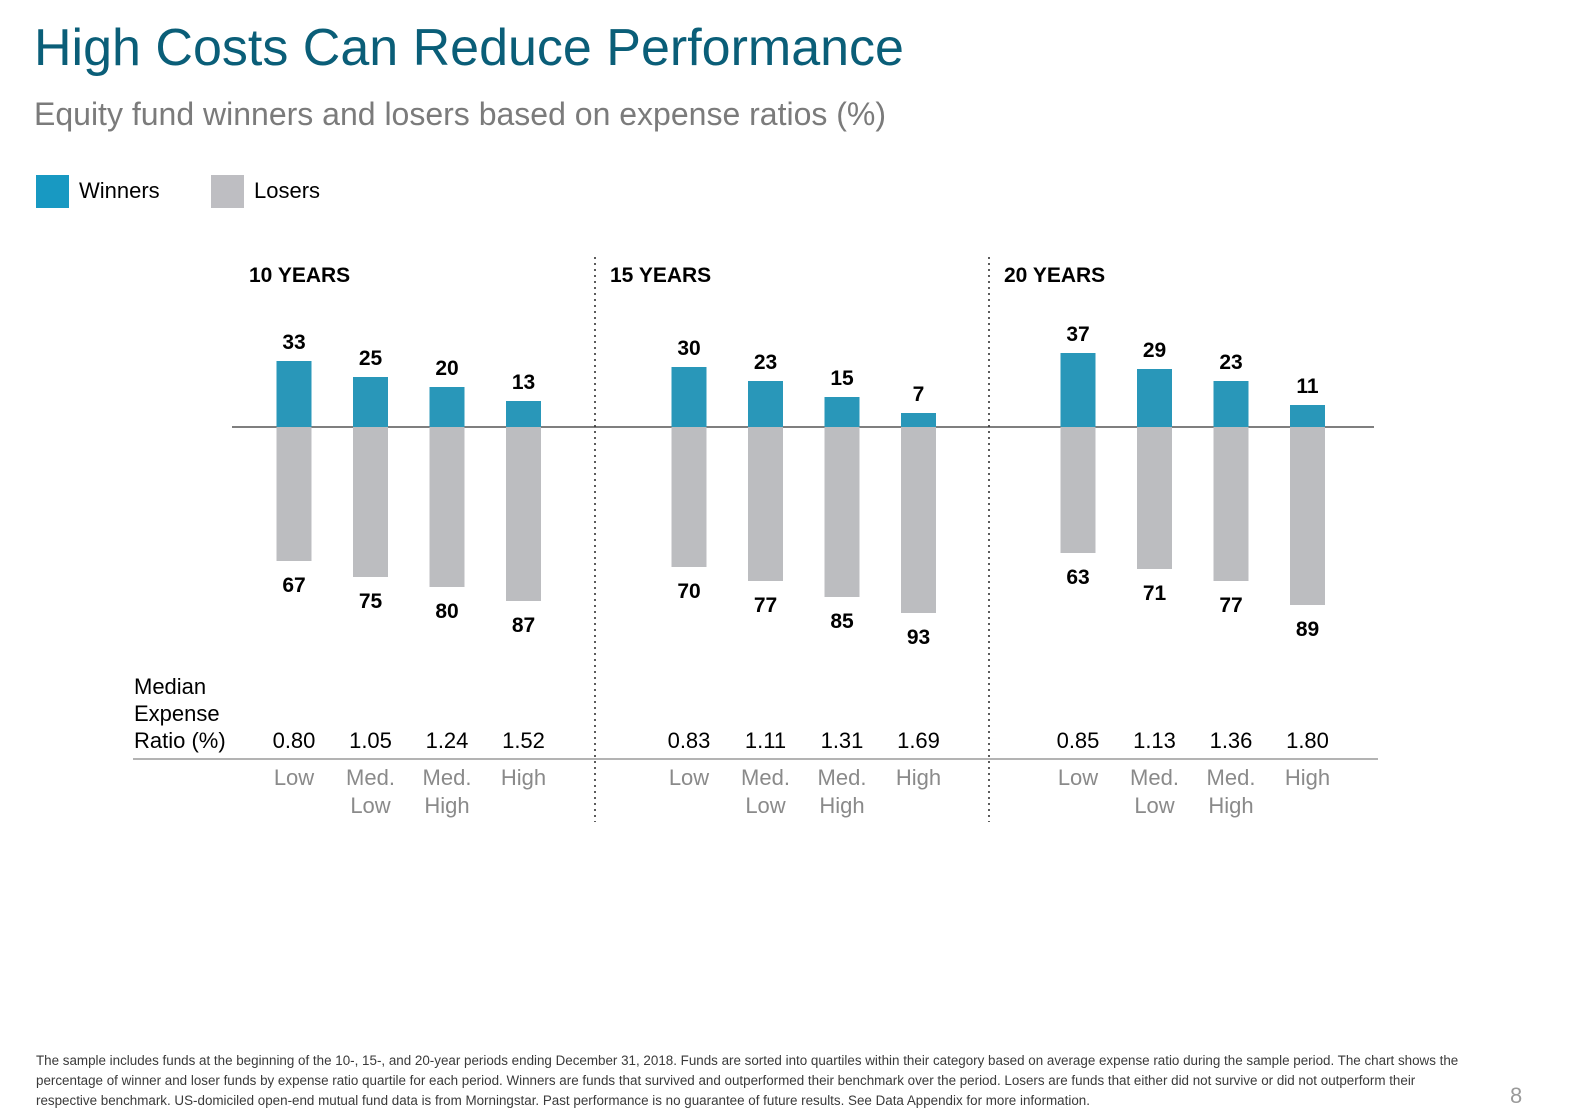 The image size is (1592, 1119). Describe the element at coordinates (370, 740) in the screenshot. I see `median-expense-ratio-value: 1.05` at that location.